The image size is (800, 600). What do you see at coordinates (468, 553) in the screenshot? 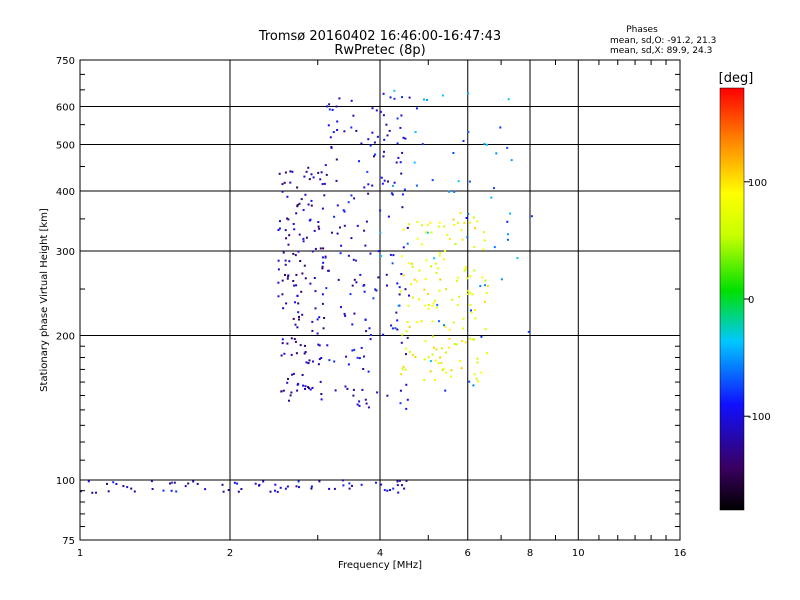
I see `x-tick-label: 6` at bounding box center [468, 553].